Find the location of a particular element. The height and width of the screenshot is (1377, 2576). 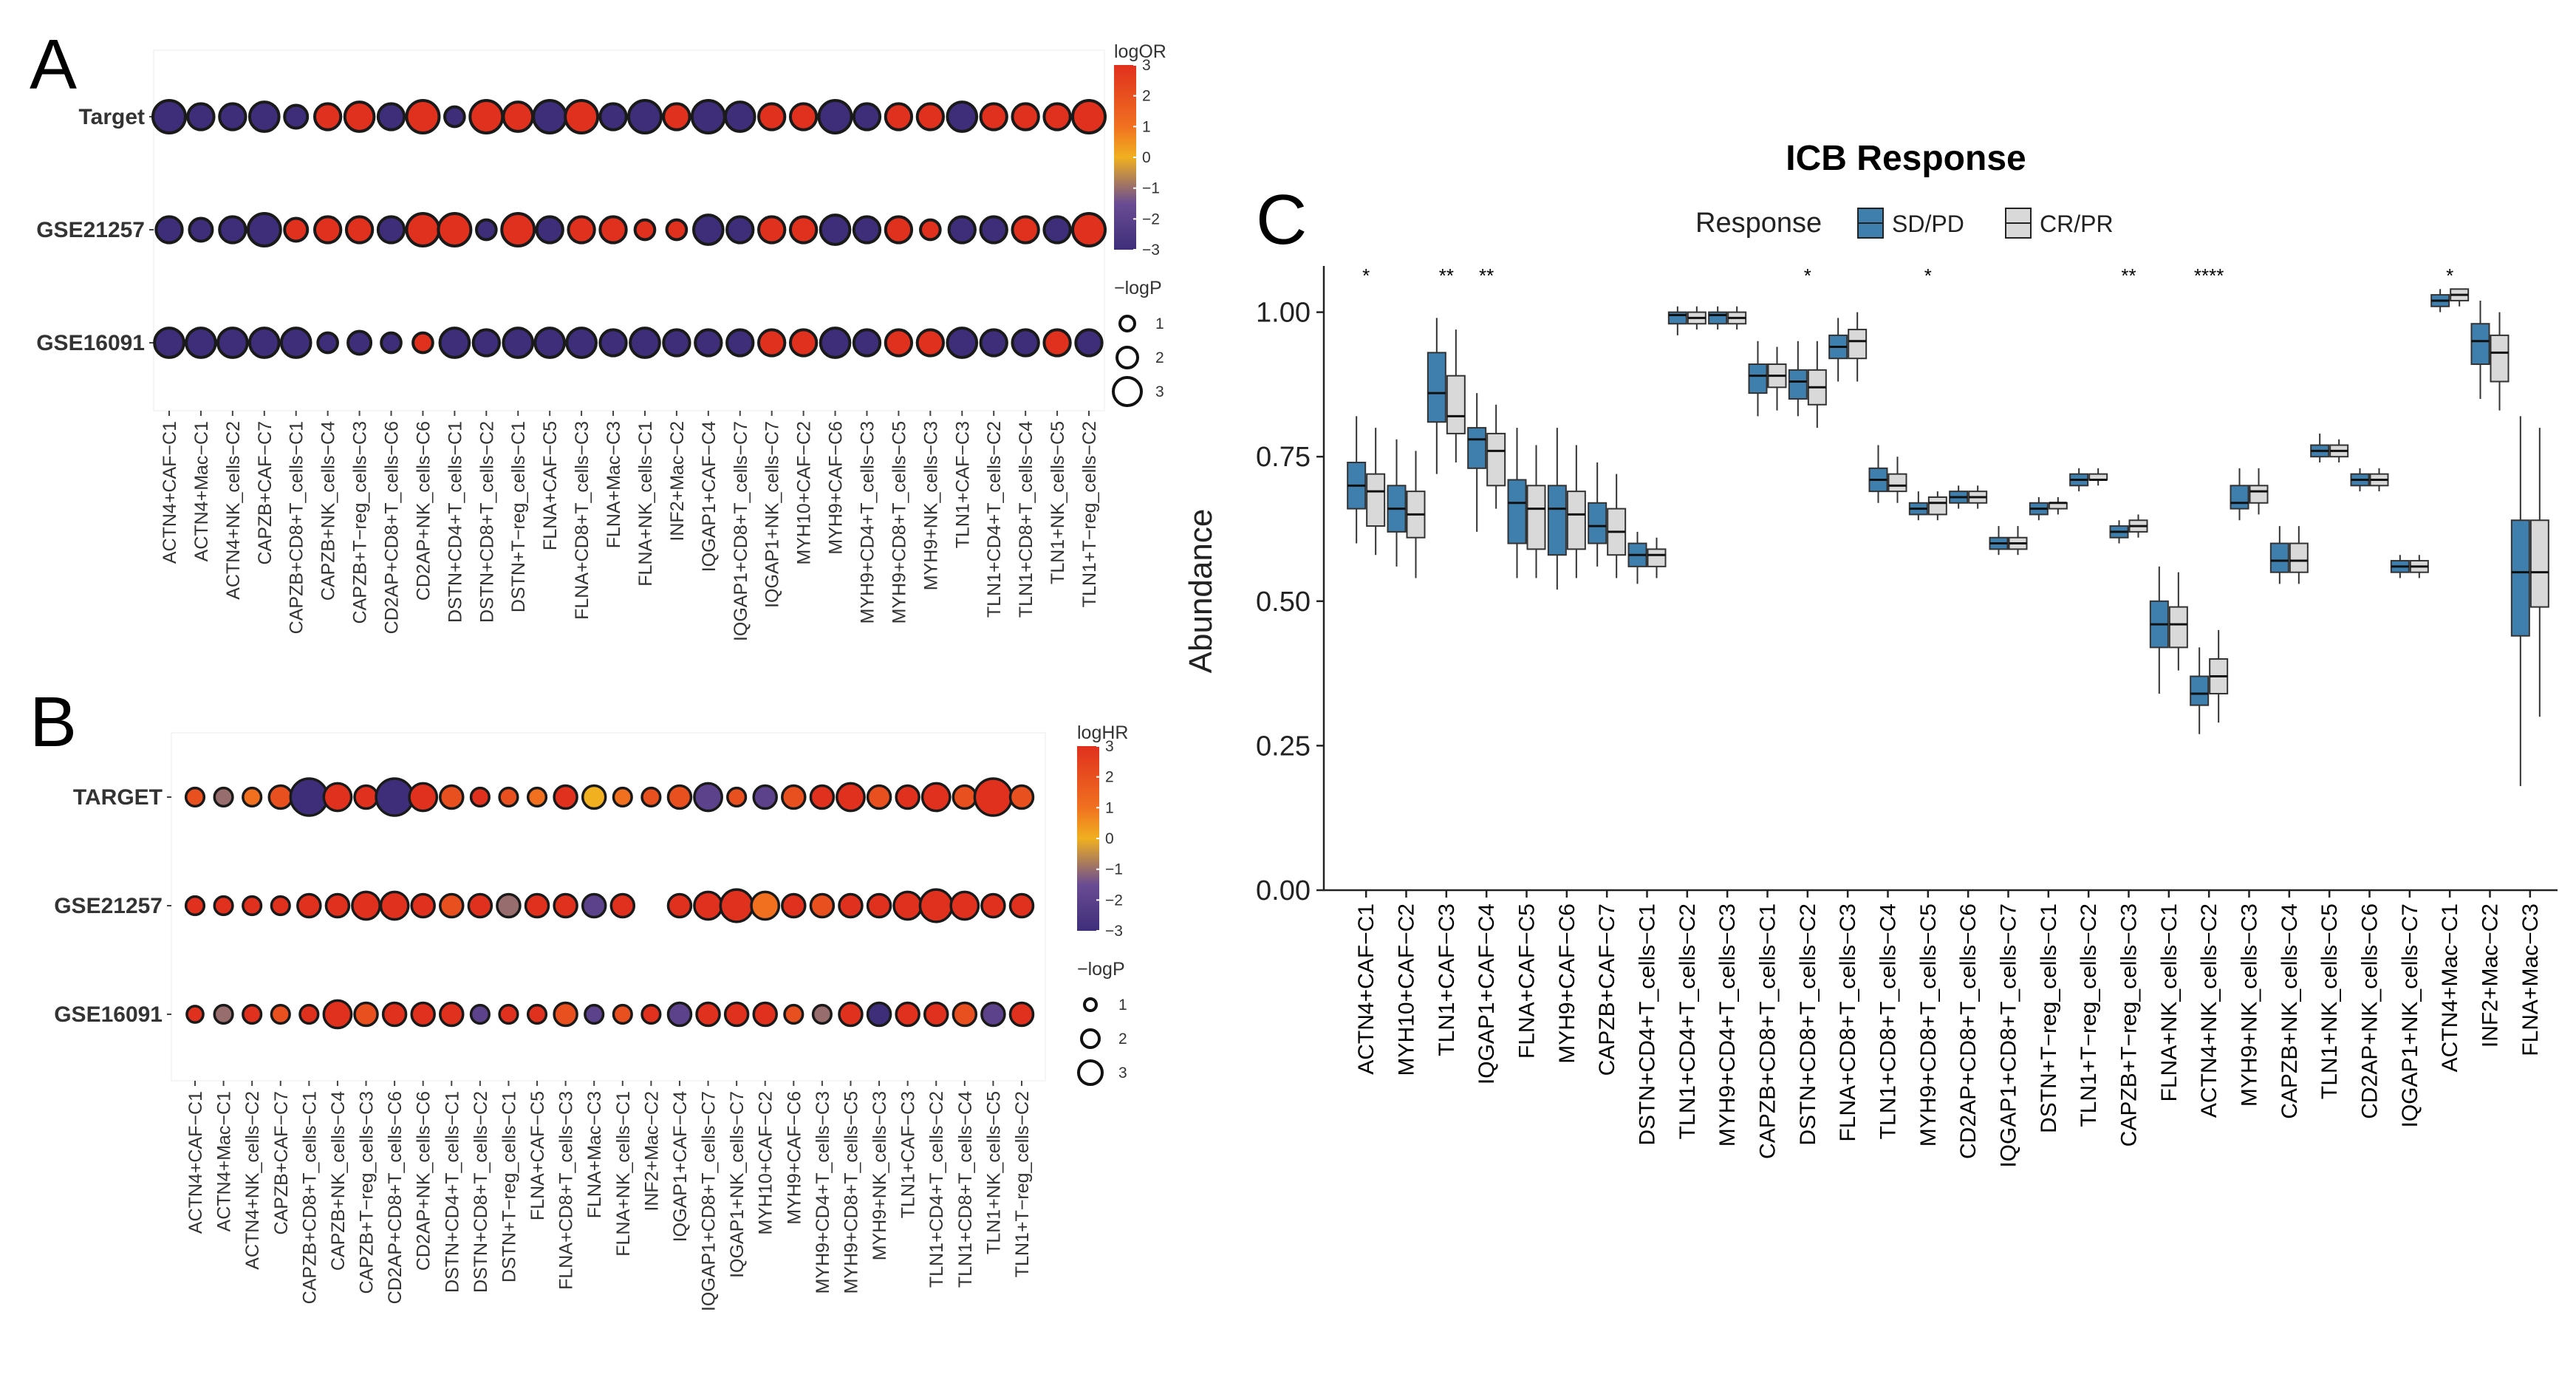

dot-GSE16091-DSTN+T−reg_cells−C1 is located at coordinates (518, 343).